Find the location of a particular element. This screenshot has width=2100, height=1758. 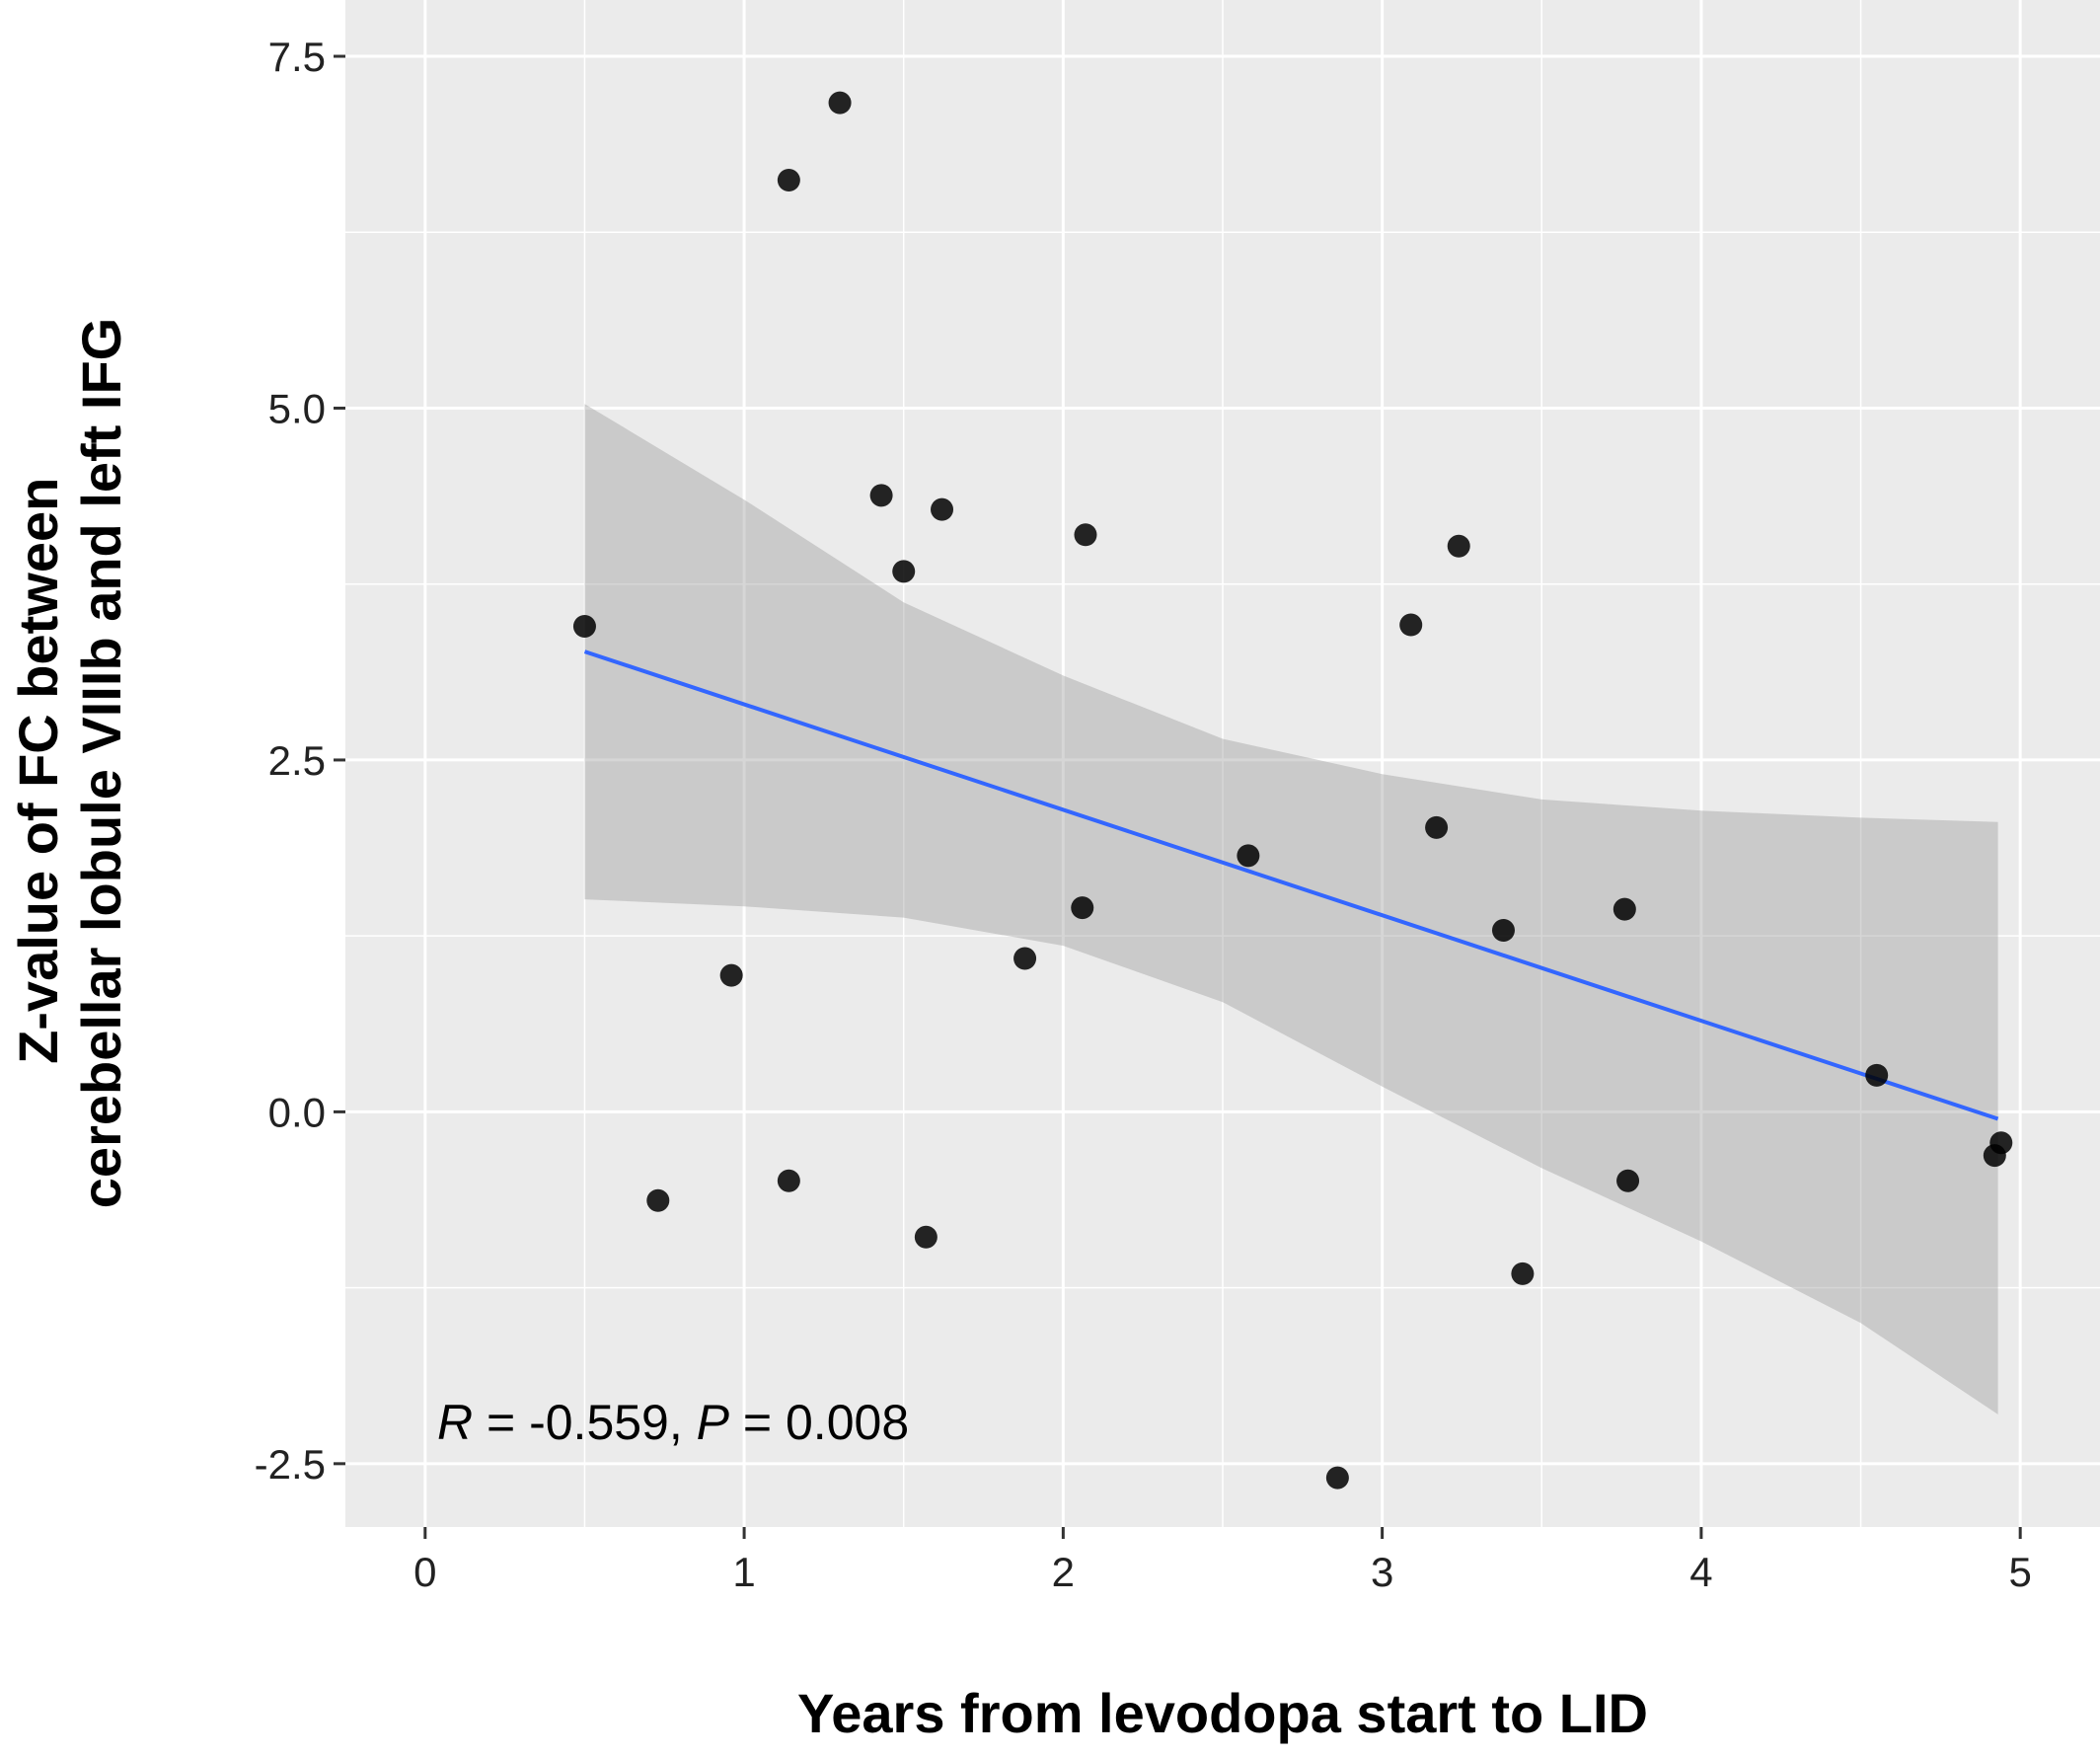

x-tick-label: 2 is located at coordinates (1063, 1572).